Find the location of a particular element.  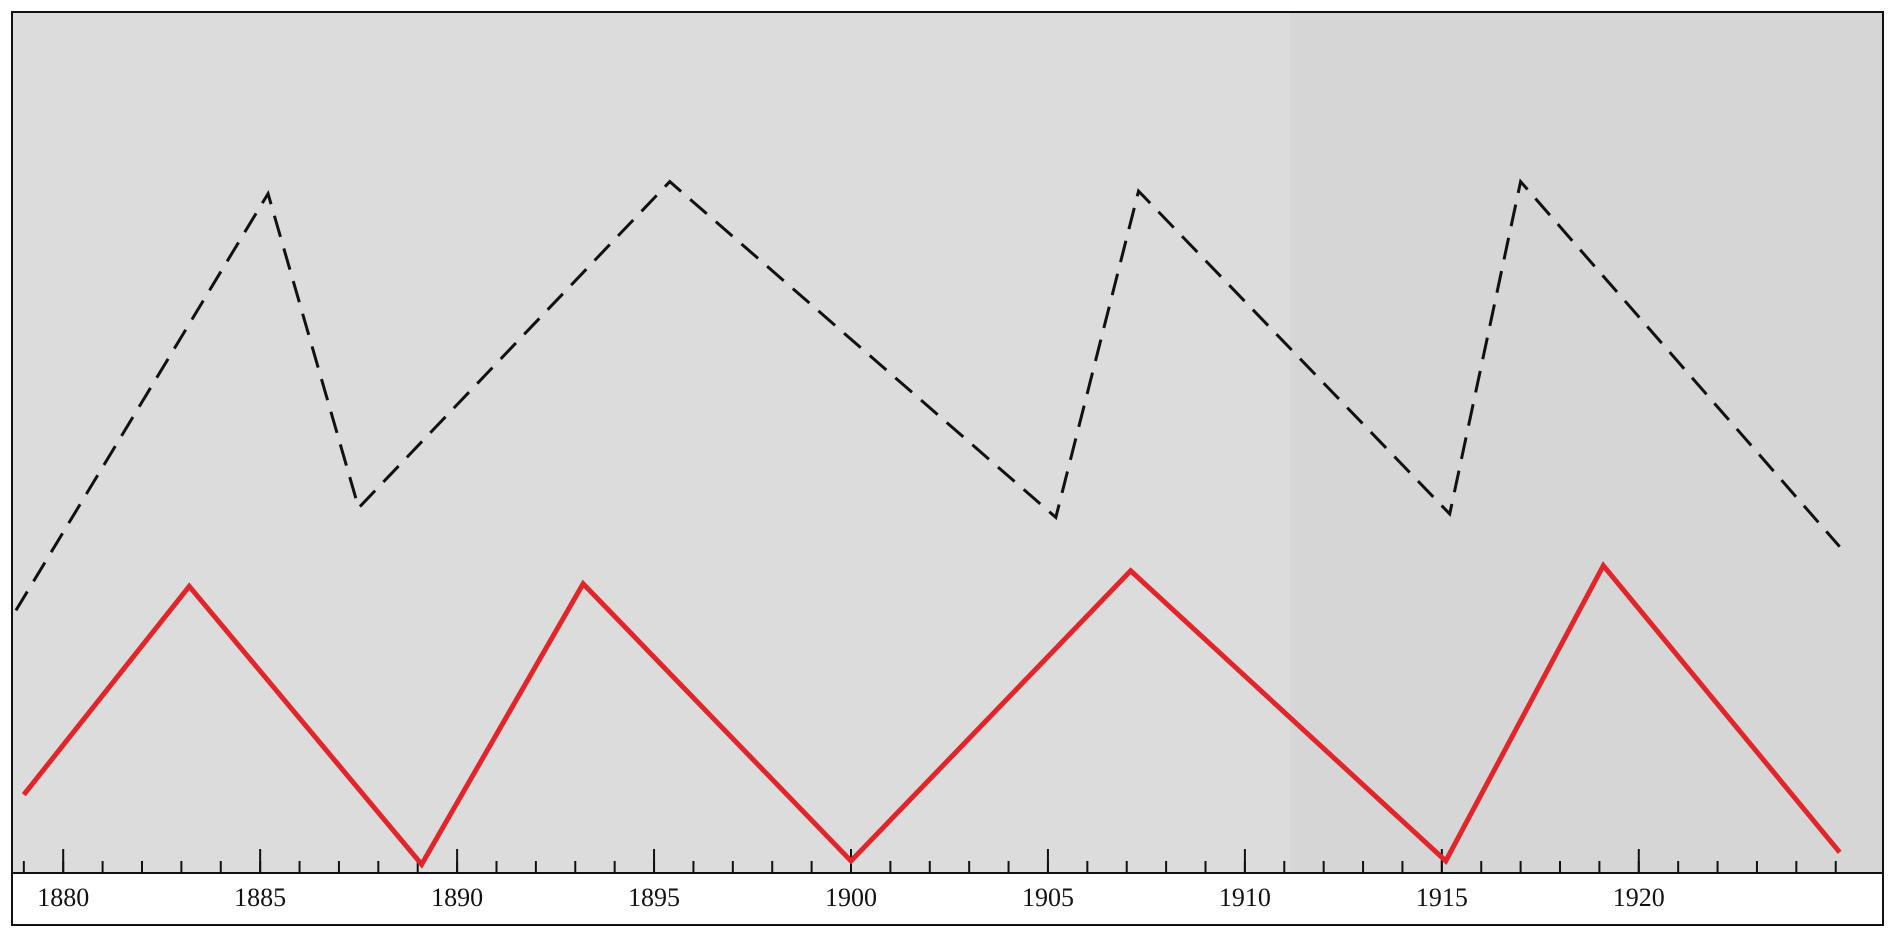

x-tick-label: 1890 is located at coordinates (457, 897).